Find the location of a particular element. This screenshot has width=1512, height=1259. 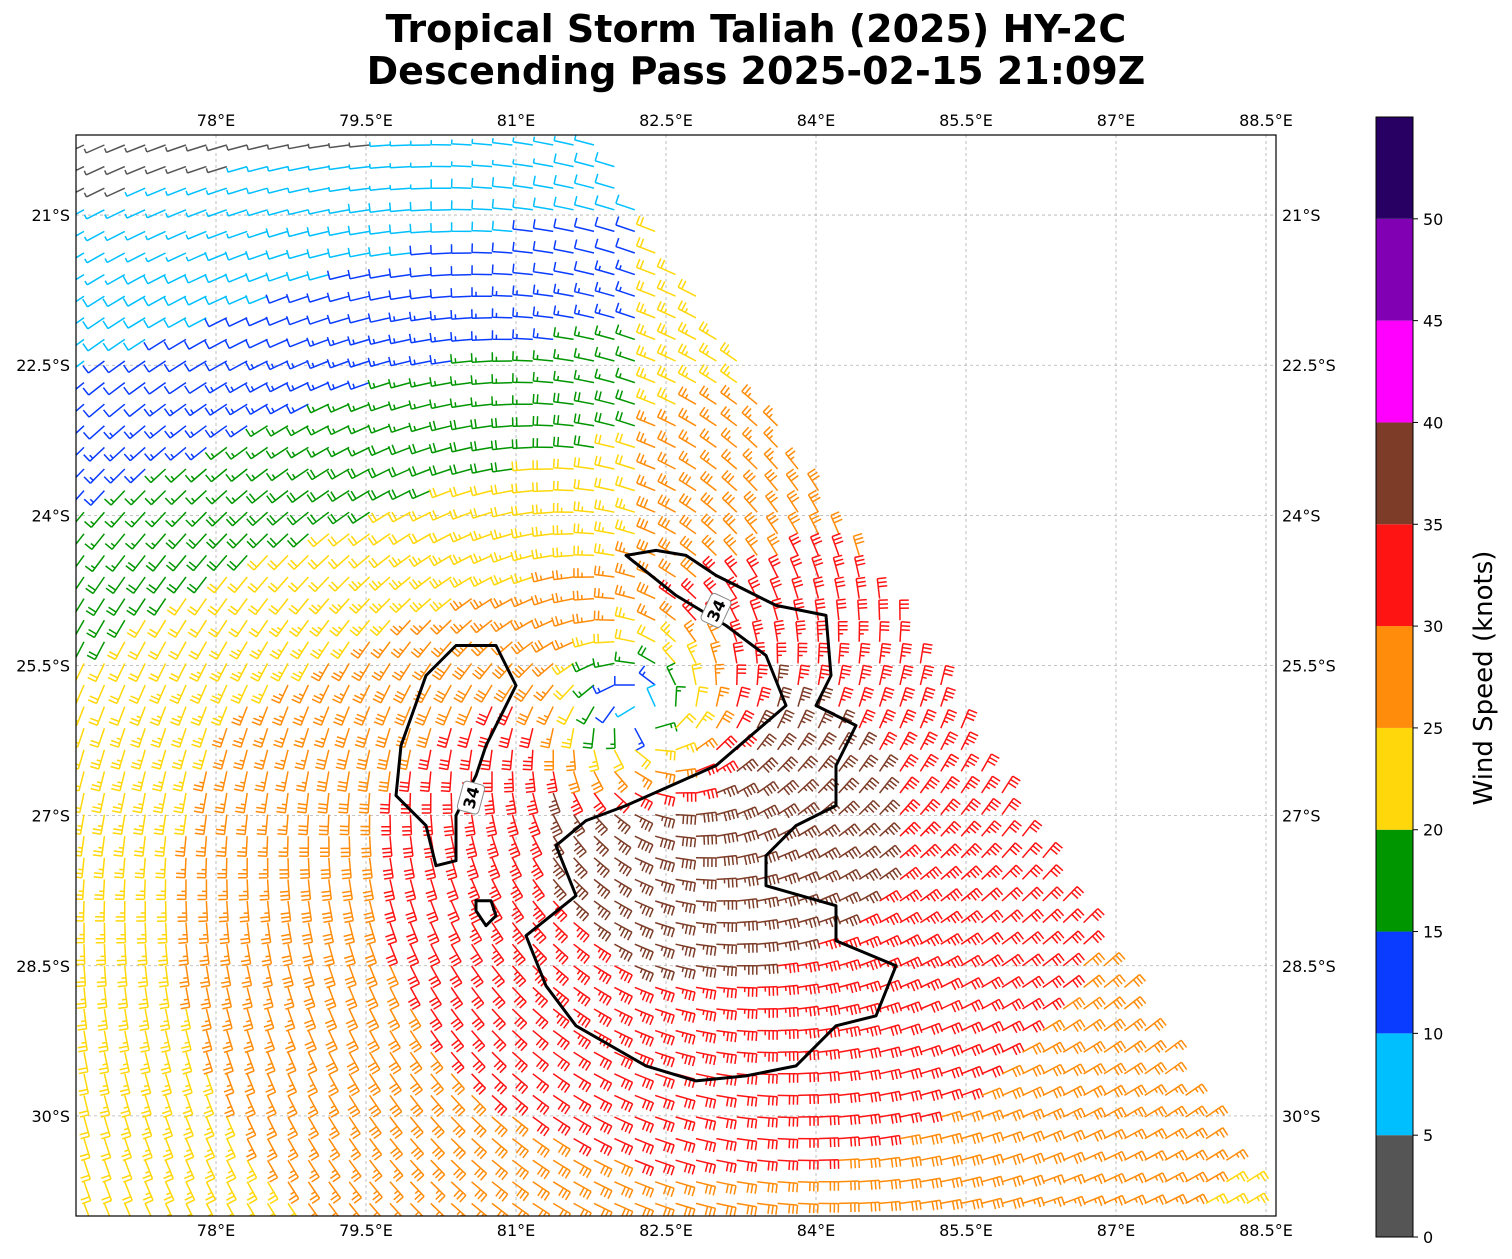

chart-title-line-1: Tropical Storm Taliah (2025) HY-2C is located at coordinates (756, 29).